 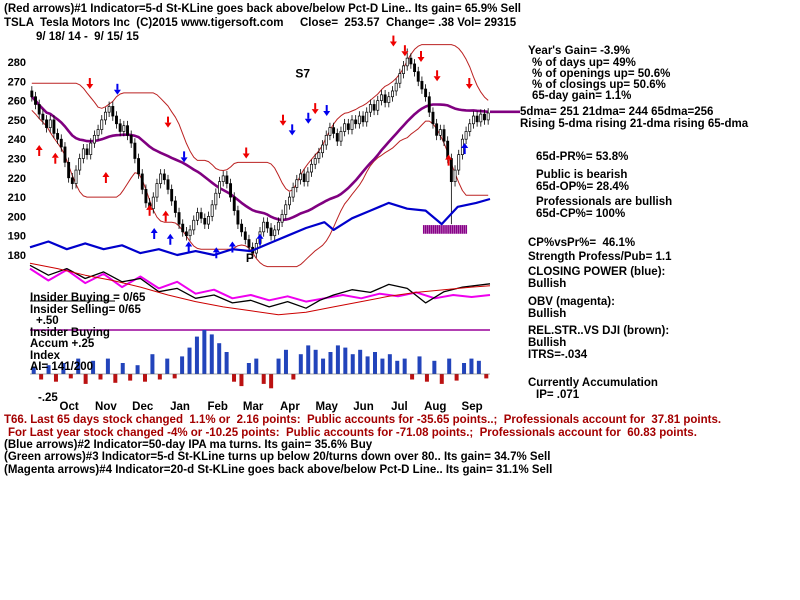 I want to click on gain-65day: 65-day gain= 1.1%, so click(x=582, y=96).